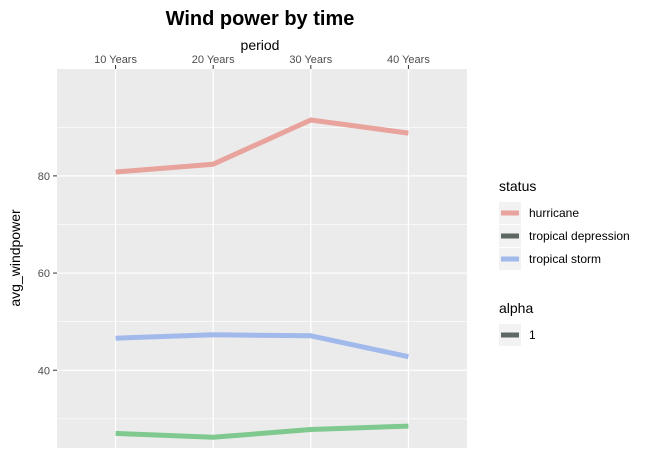 The image size is (650, 456). I want to click on legend-label: tropical depression, so click(579, 236).